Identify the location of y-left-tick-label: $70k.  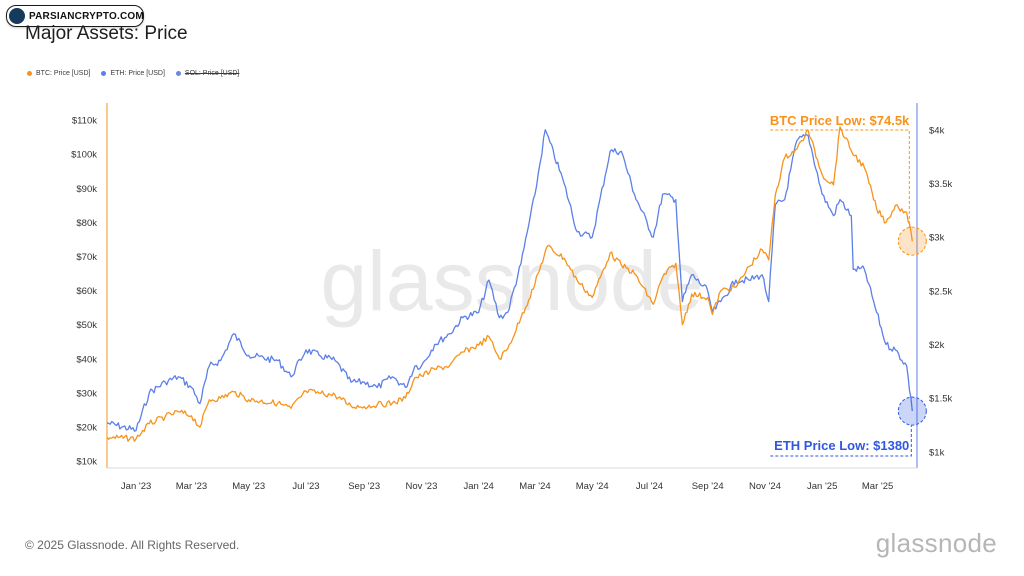
(86, 257).